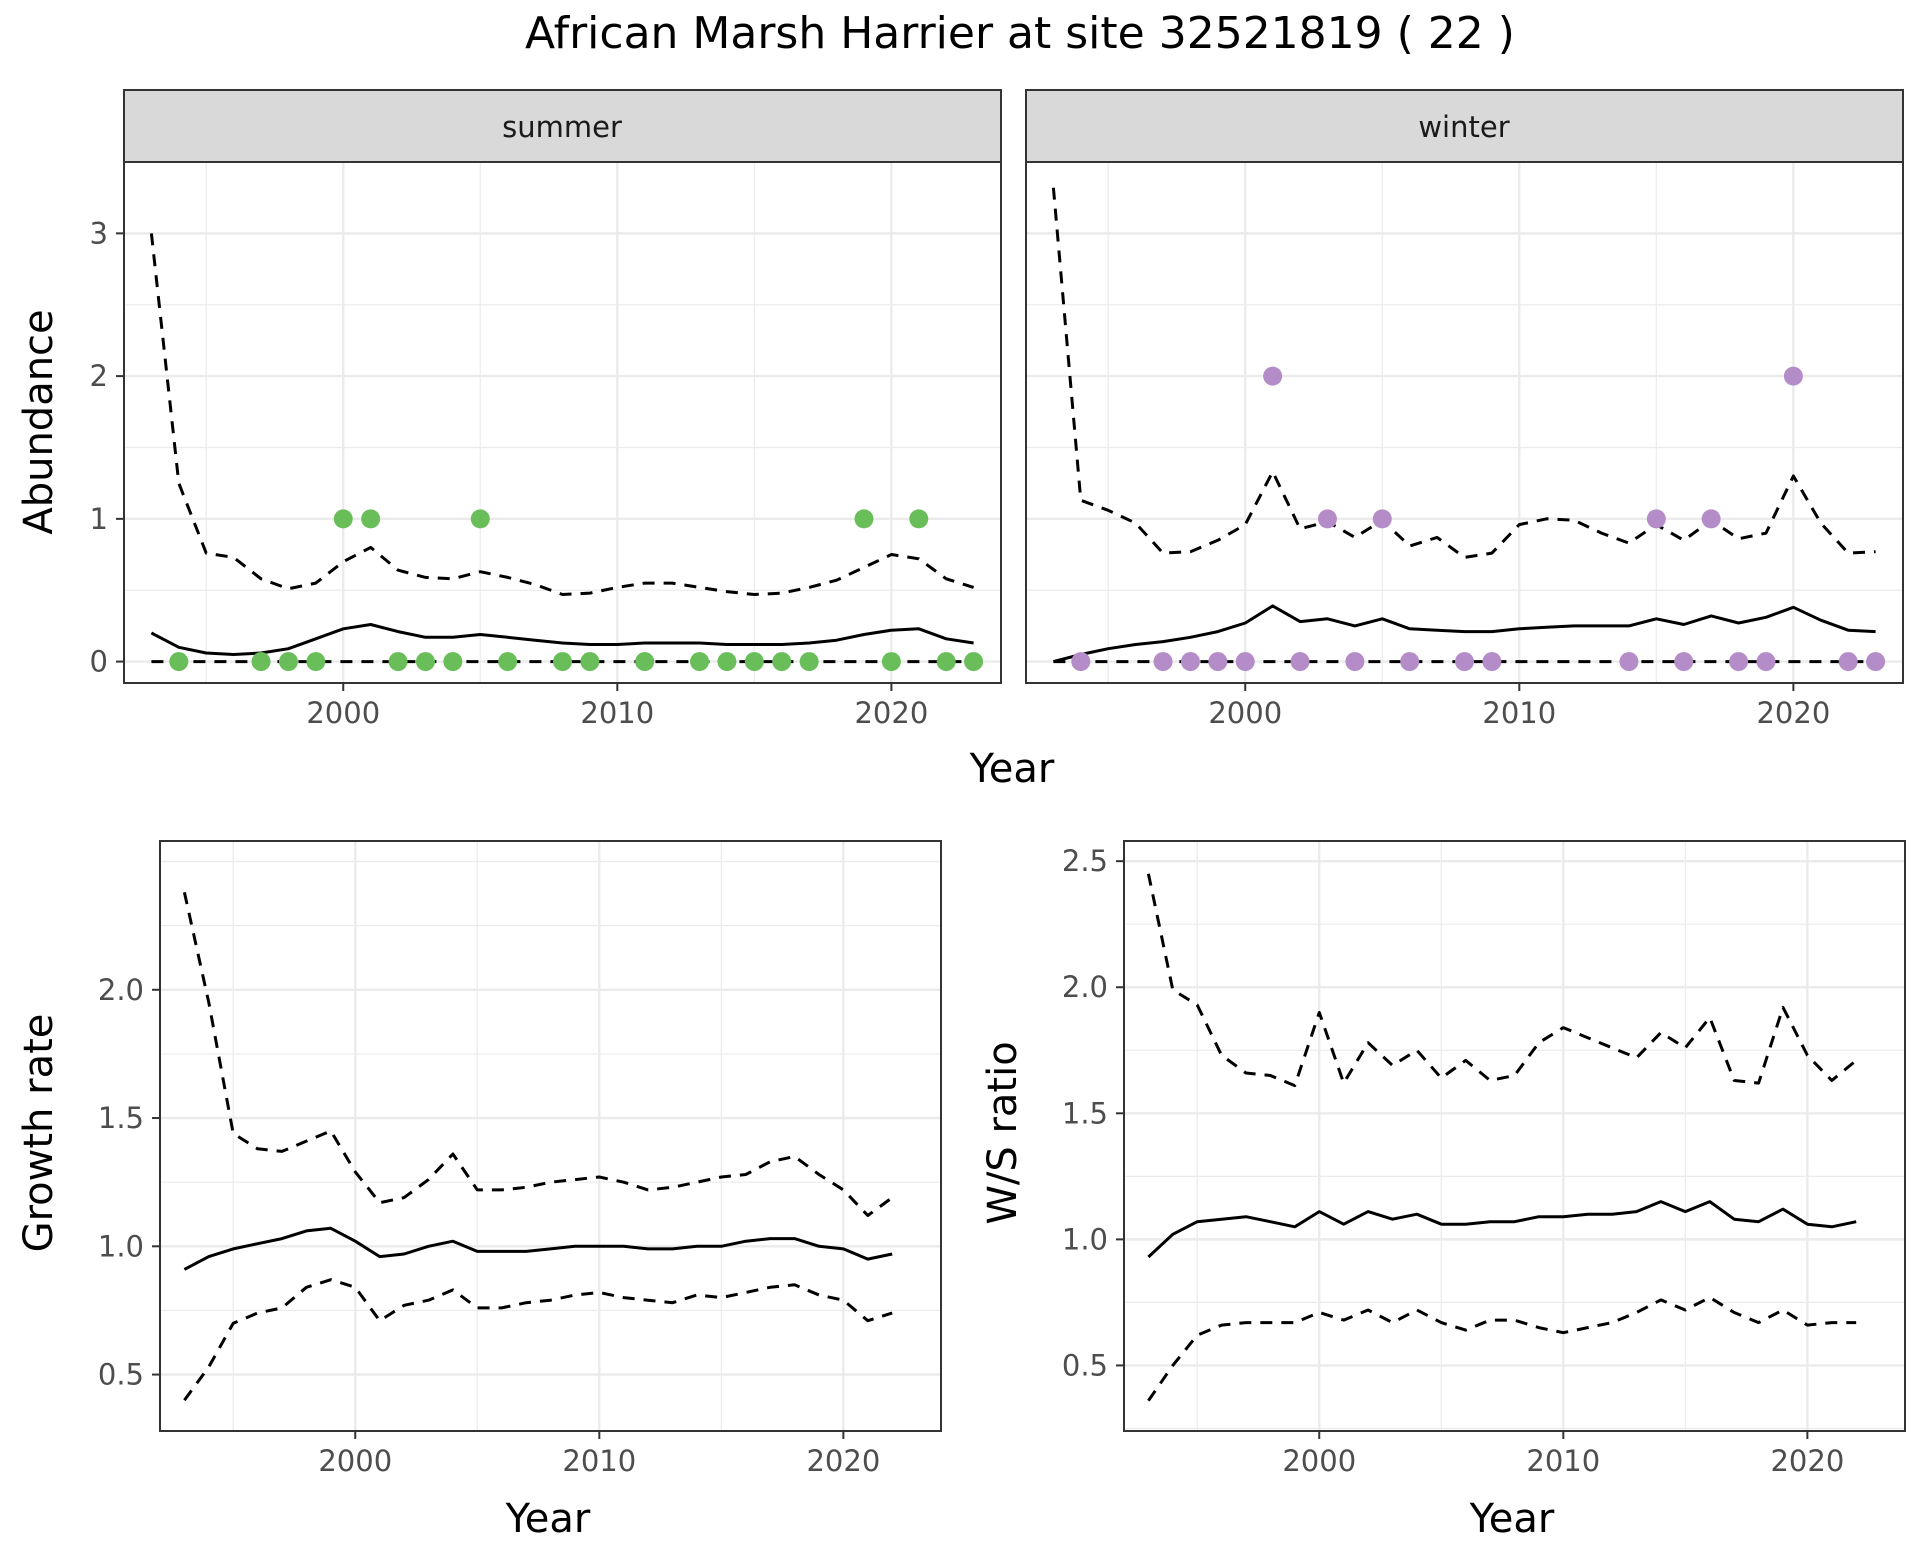 The height and width of the screenshot is (1560, 1920). What do you see at coordinates (99, 233) in the screenshot?
I see `y-tick-label: 3` at bounding box center [99, 233].